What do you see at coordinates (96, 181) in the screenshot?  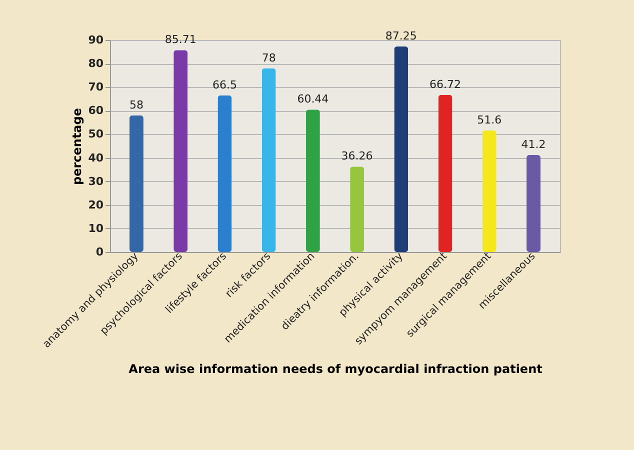 I see `y-tick-label: 30` at bounding box center [96, 181].